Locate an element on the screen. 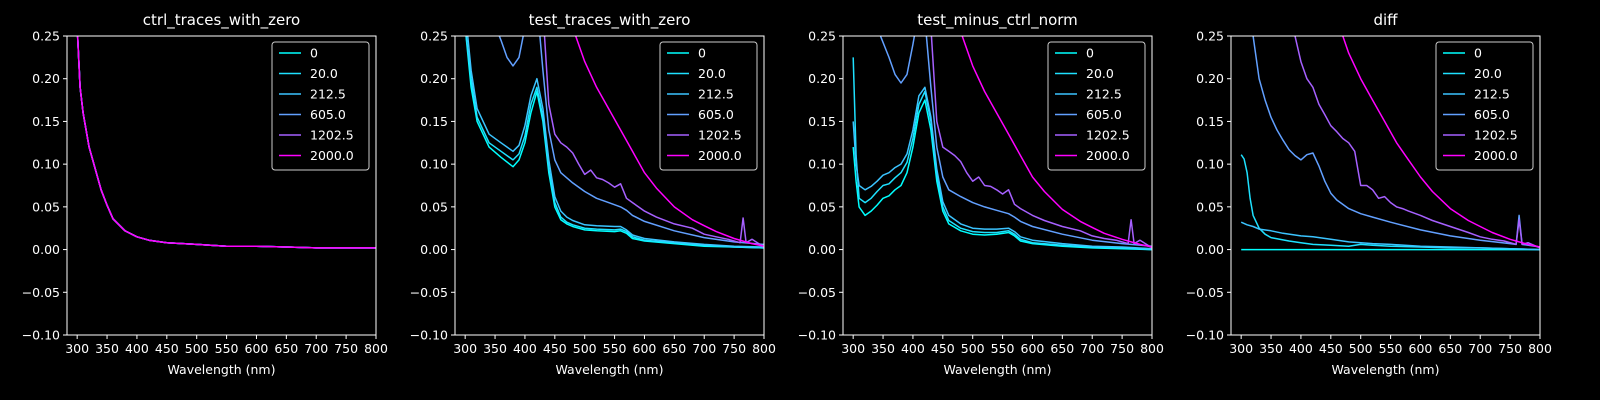  chart-title: diff is located at coordinates (1385, 20).